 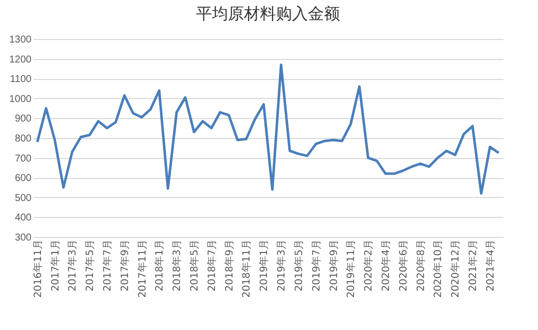 What do you see at coordinates (229, 266) in the screenshot?
I see `x-tick-label: 2018年9月` at bounding box center [229, 266].